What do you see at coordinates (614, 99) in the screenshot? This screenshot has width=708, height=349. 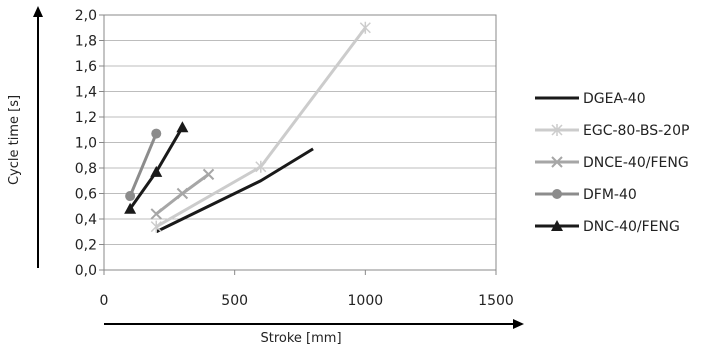 I see `legend-label: DGEA-40` at bounding box center [614, 99].